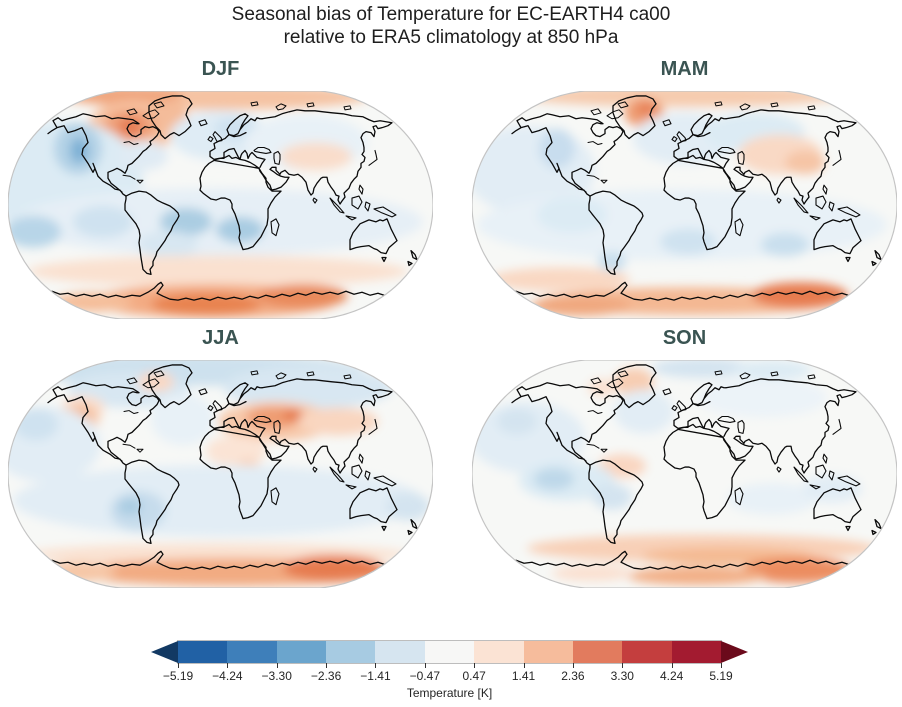 The width and height of the screenshot is (902, 707). I want to click on colorbar-bar, so click(449, 652).